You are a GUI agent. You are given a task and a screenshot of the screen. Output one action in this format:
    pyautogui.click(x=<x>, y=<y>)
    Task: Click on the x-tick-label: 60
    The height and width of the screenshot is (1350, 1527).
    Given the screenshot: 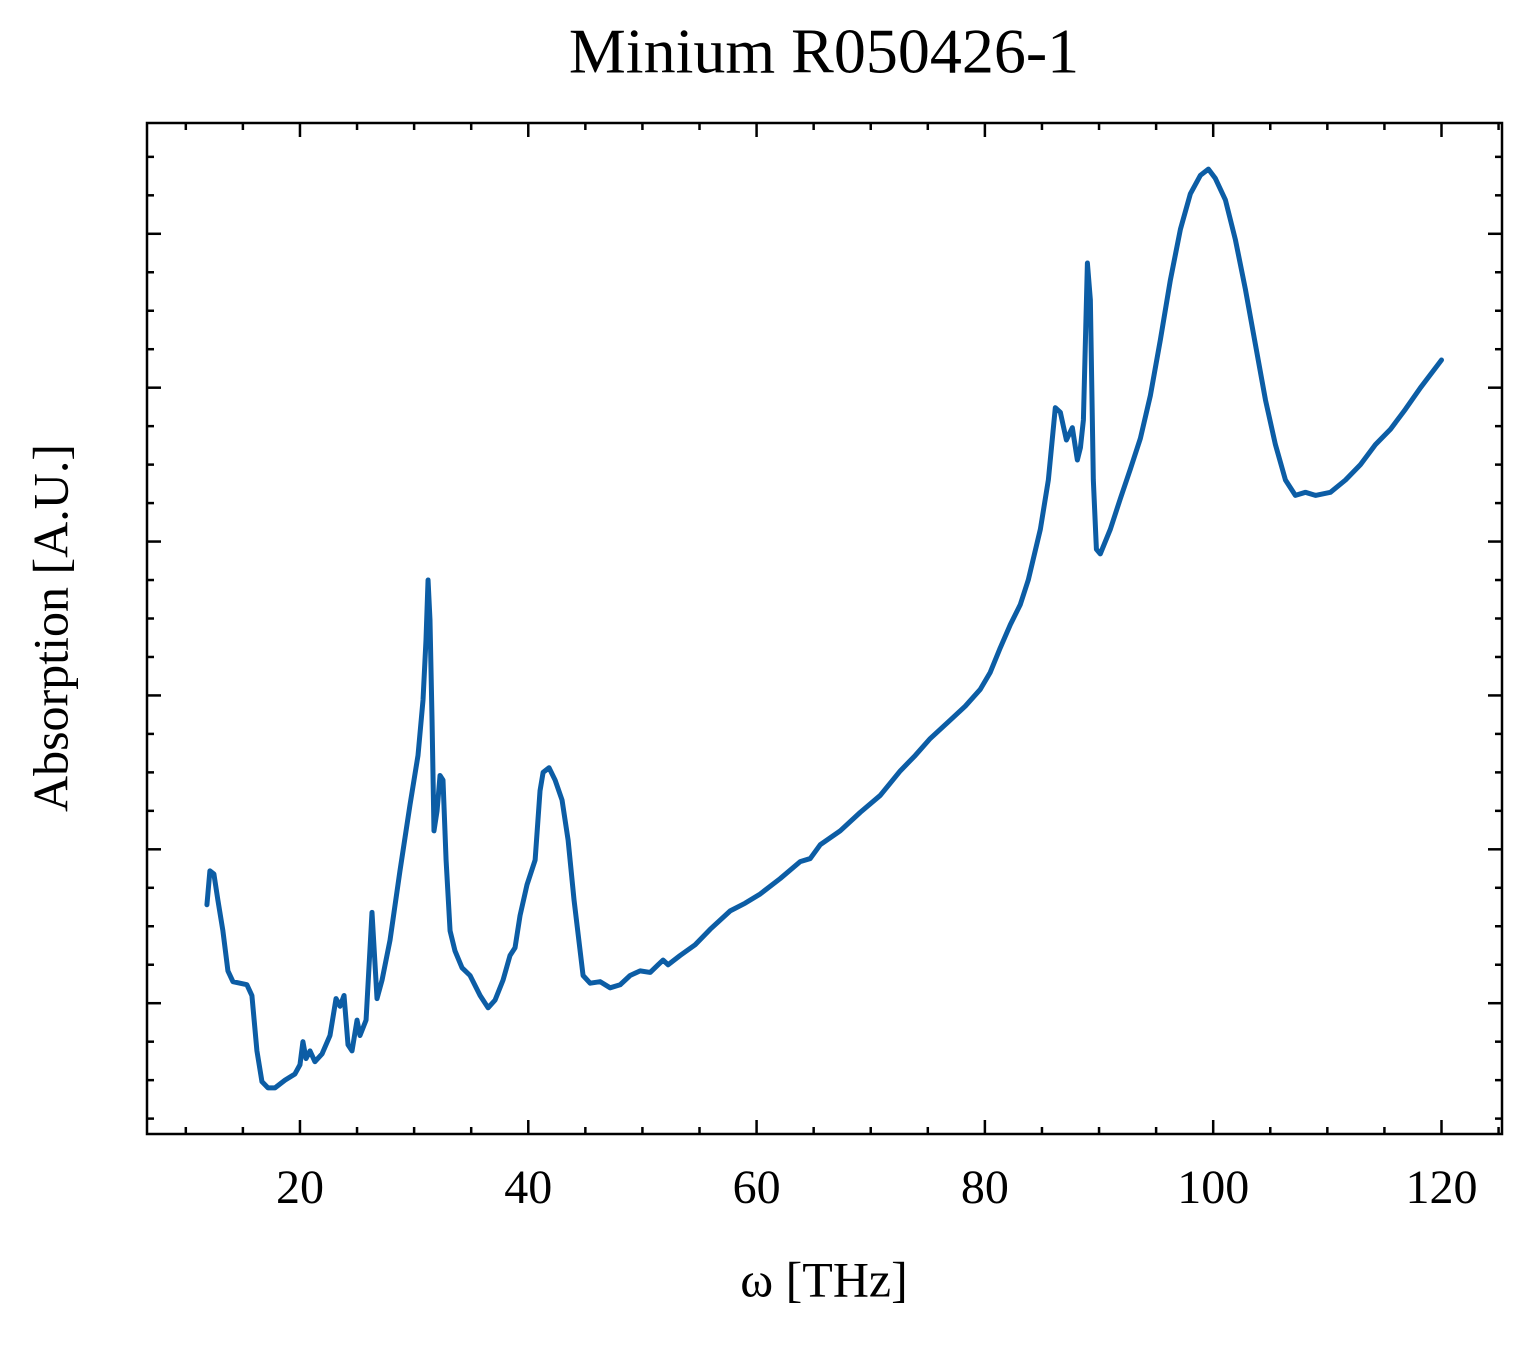 What is the action you would take?
    pyautogui.click(x=757, y=1187)
    